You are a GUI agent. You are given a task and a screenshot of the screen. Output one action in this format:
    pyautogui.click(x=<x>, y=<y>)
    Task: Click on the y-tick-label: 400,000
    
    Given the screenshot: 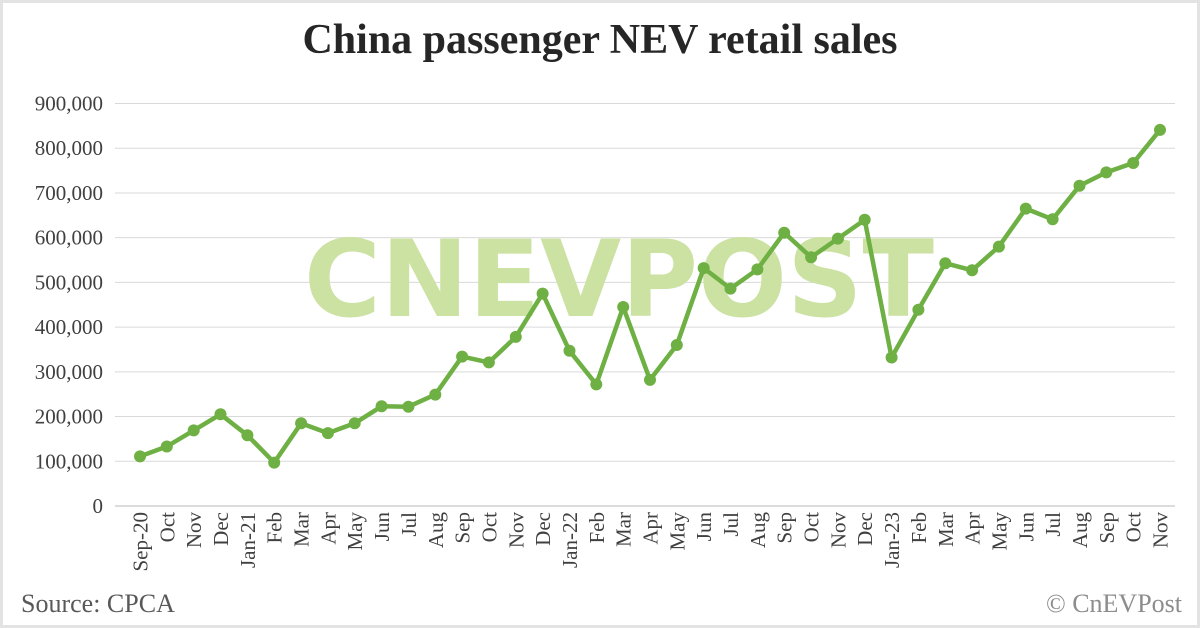 What is the action you would take?
    pyautogui.click(x=69, y=327)
    